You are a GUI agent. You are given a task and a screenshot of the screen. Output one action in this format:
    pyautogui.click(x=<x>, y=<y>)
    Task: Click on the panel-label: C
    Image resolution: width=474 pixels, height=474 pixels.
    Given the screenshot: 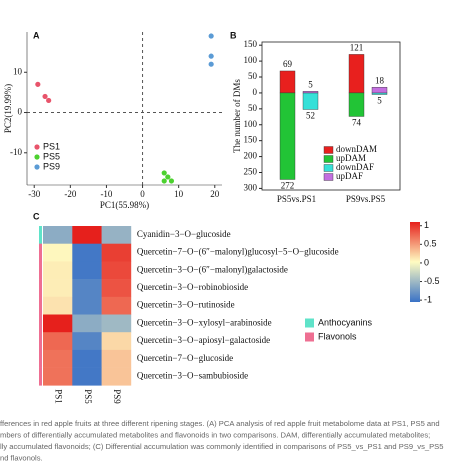 What is the action you would take?
    pyautogui.click(x=36, y=216)
    